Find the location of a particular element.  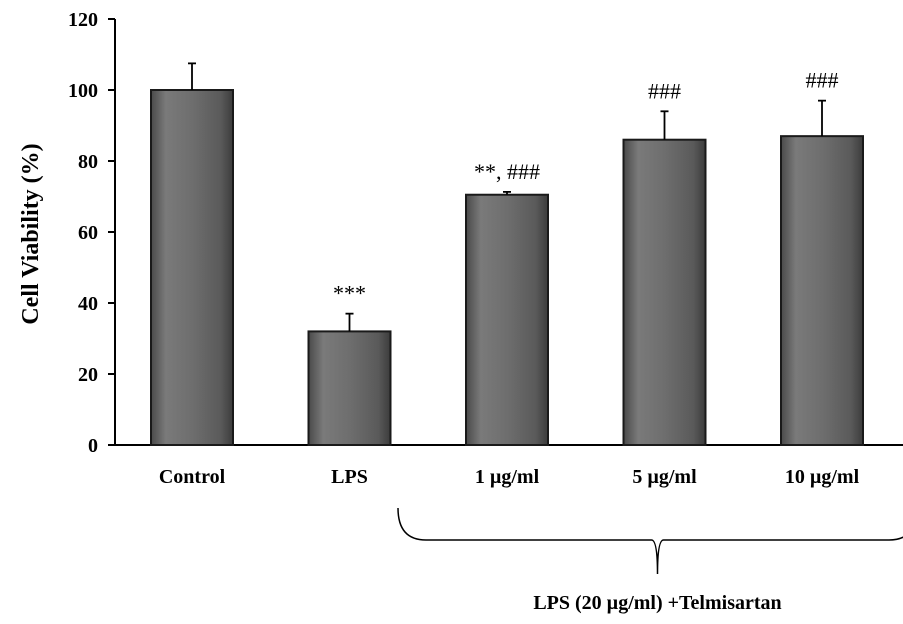

category-labels: Control LPS 1 µg/ml 5 µg/ml 10 µg/ml is located at coordinates (509, 477).